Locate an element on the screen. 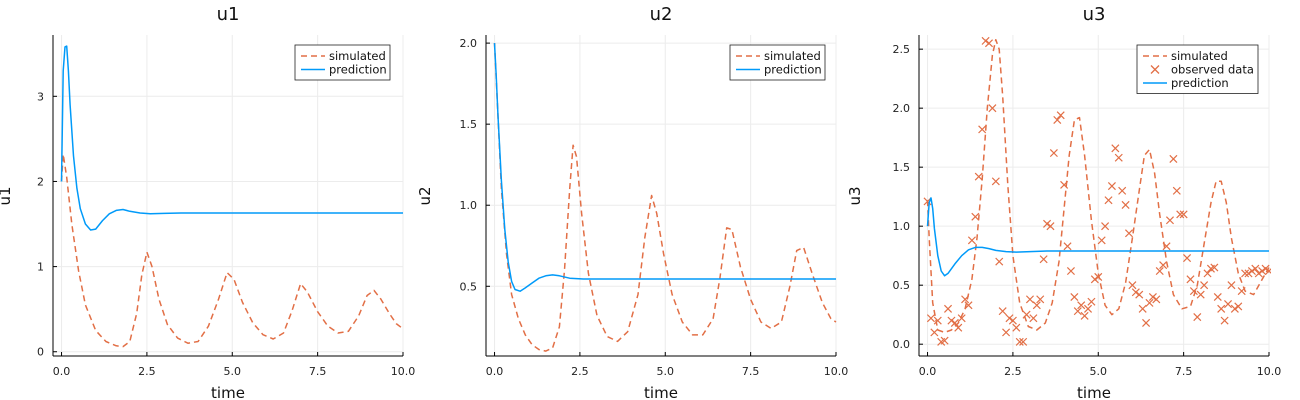  legend-label: prediction is located at coordinates (1200, 83).